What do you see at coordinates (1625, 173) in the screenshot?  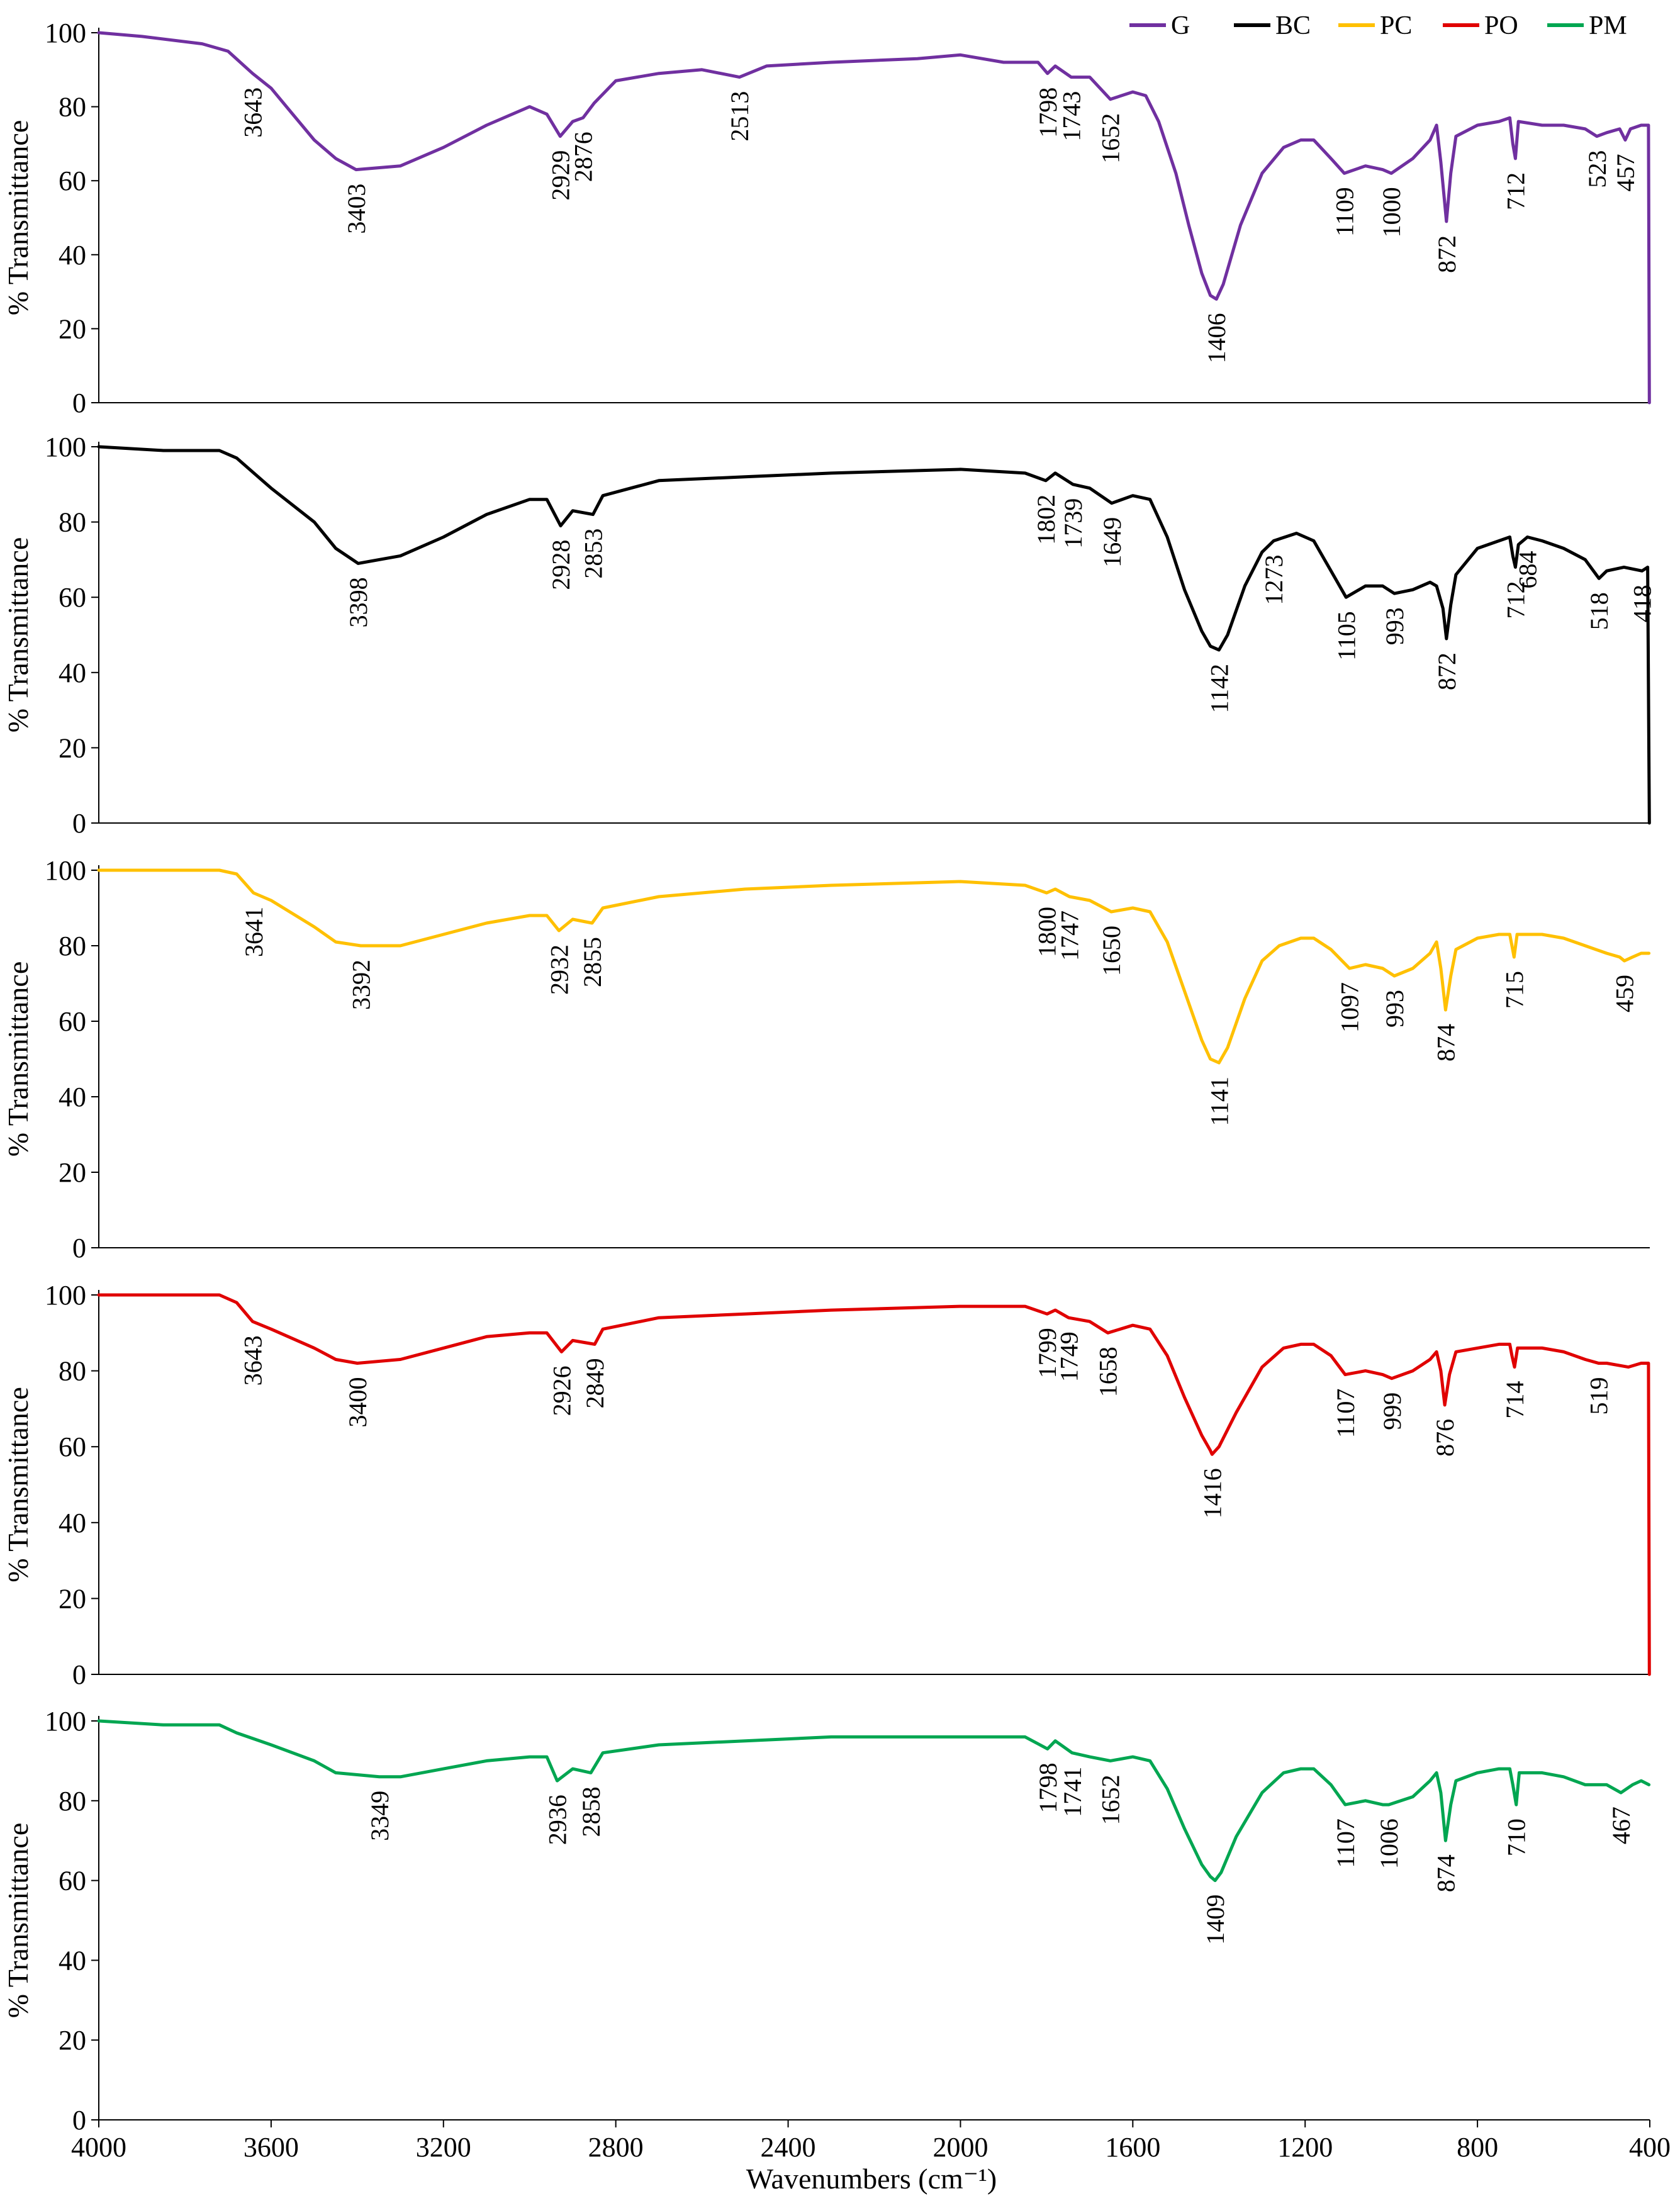 I see `peak-label: 457` at bounding box center [1625, 173].